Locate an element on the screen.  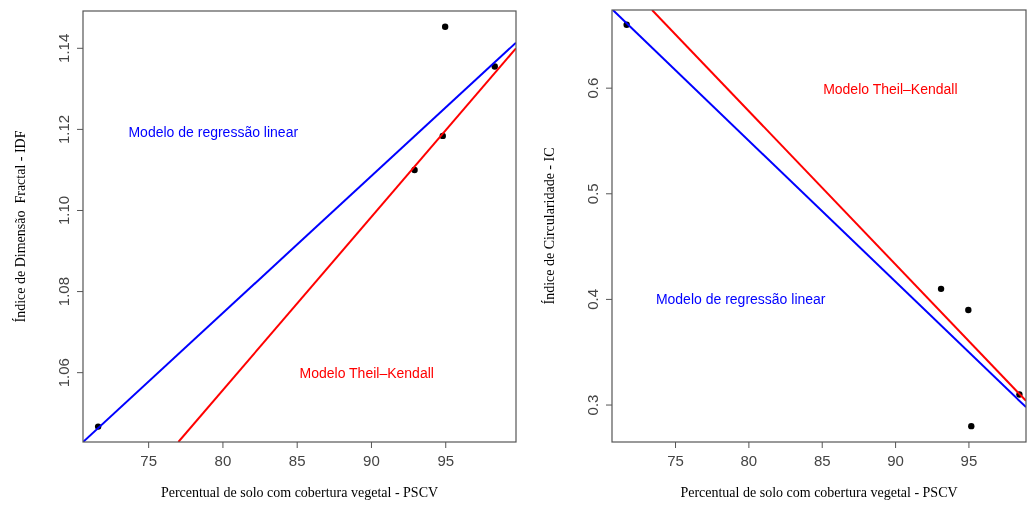
y-tick-label: 1.06 is located at coordinates (63, 373).